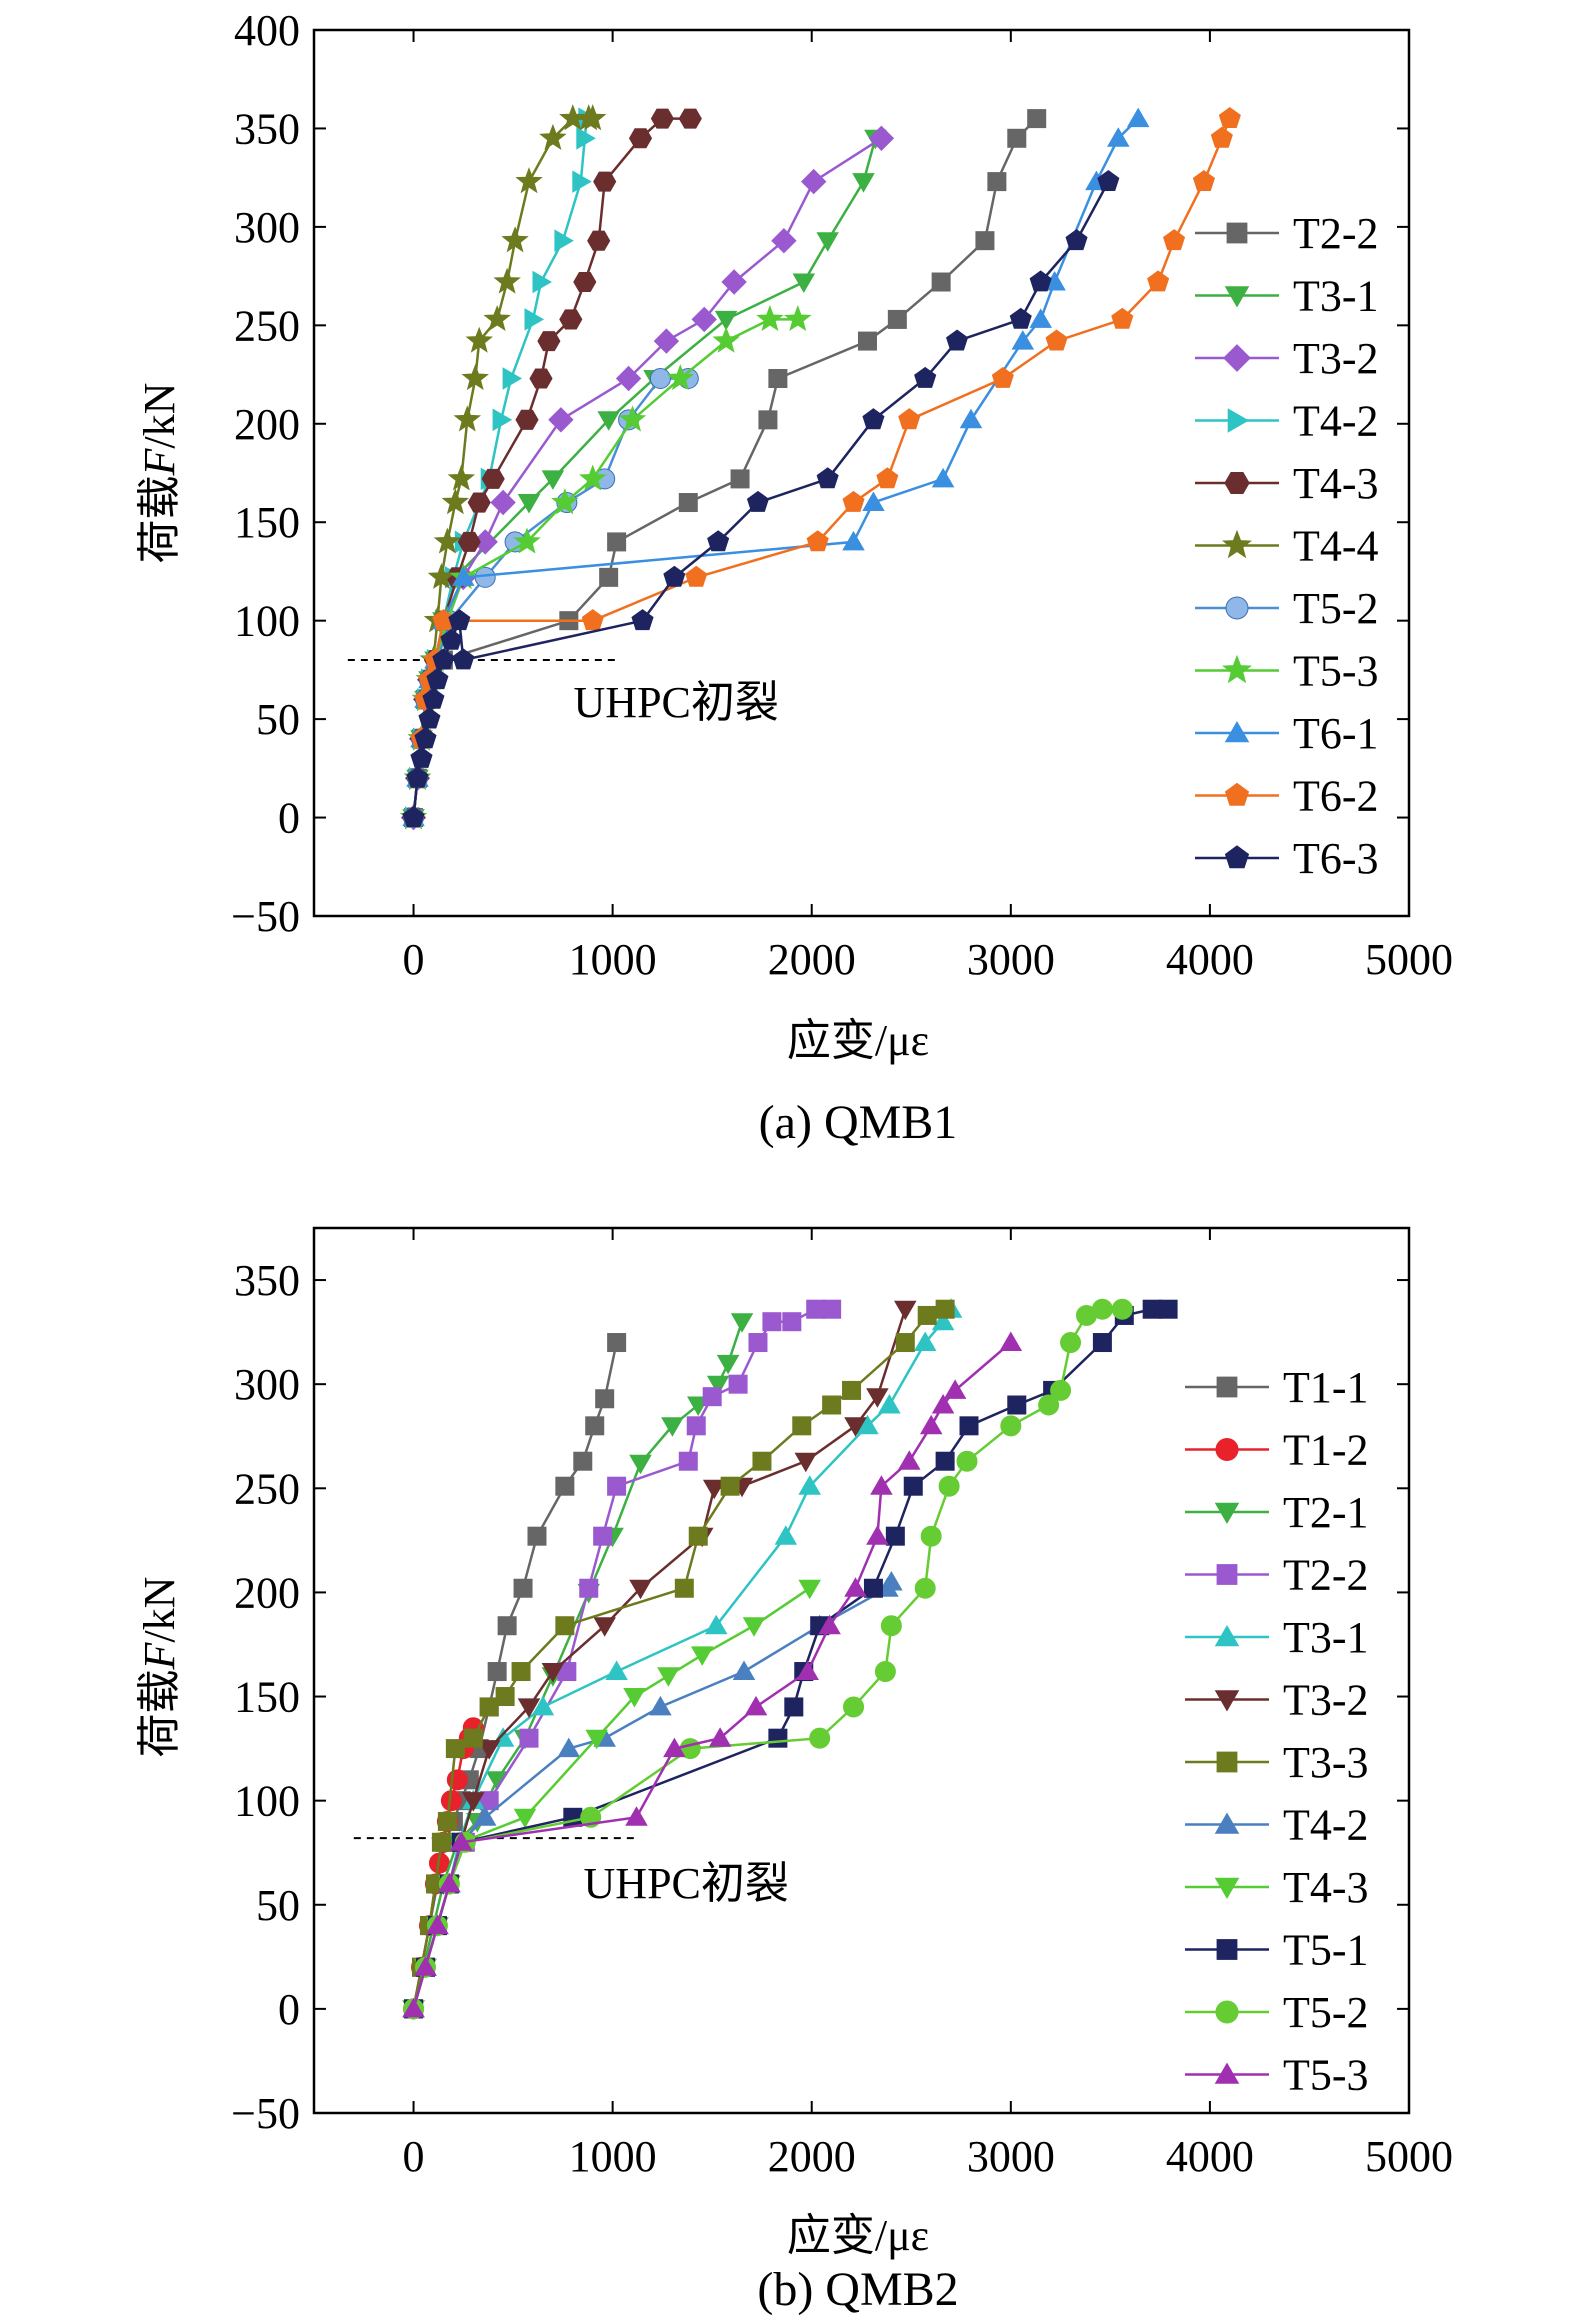 The image size is (1575, 2321). Describe the element at coordinates (267, 1592) in the screenshot. I see `y-tick-label: 200` at that location.